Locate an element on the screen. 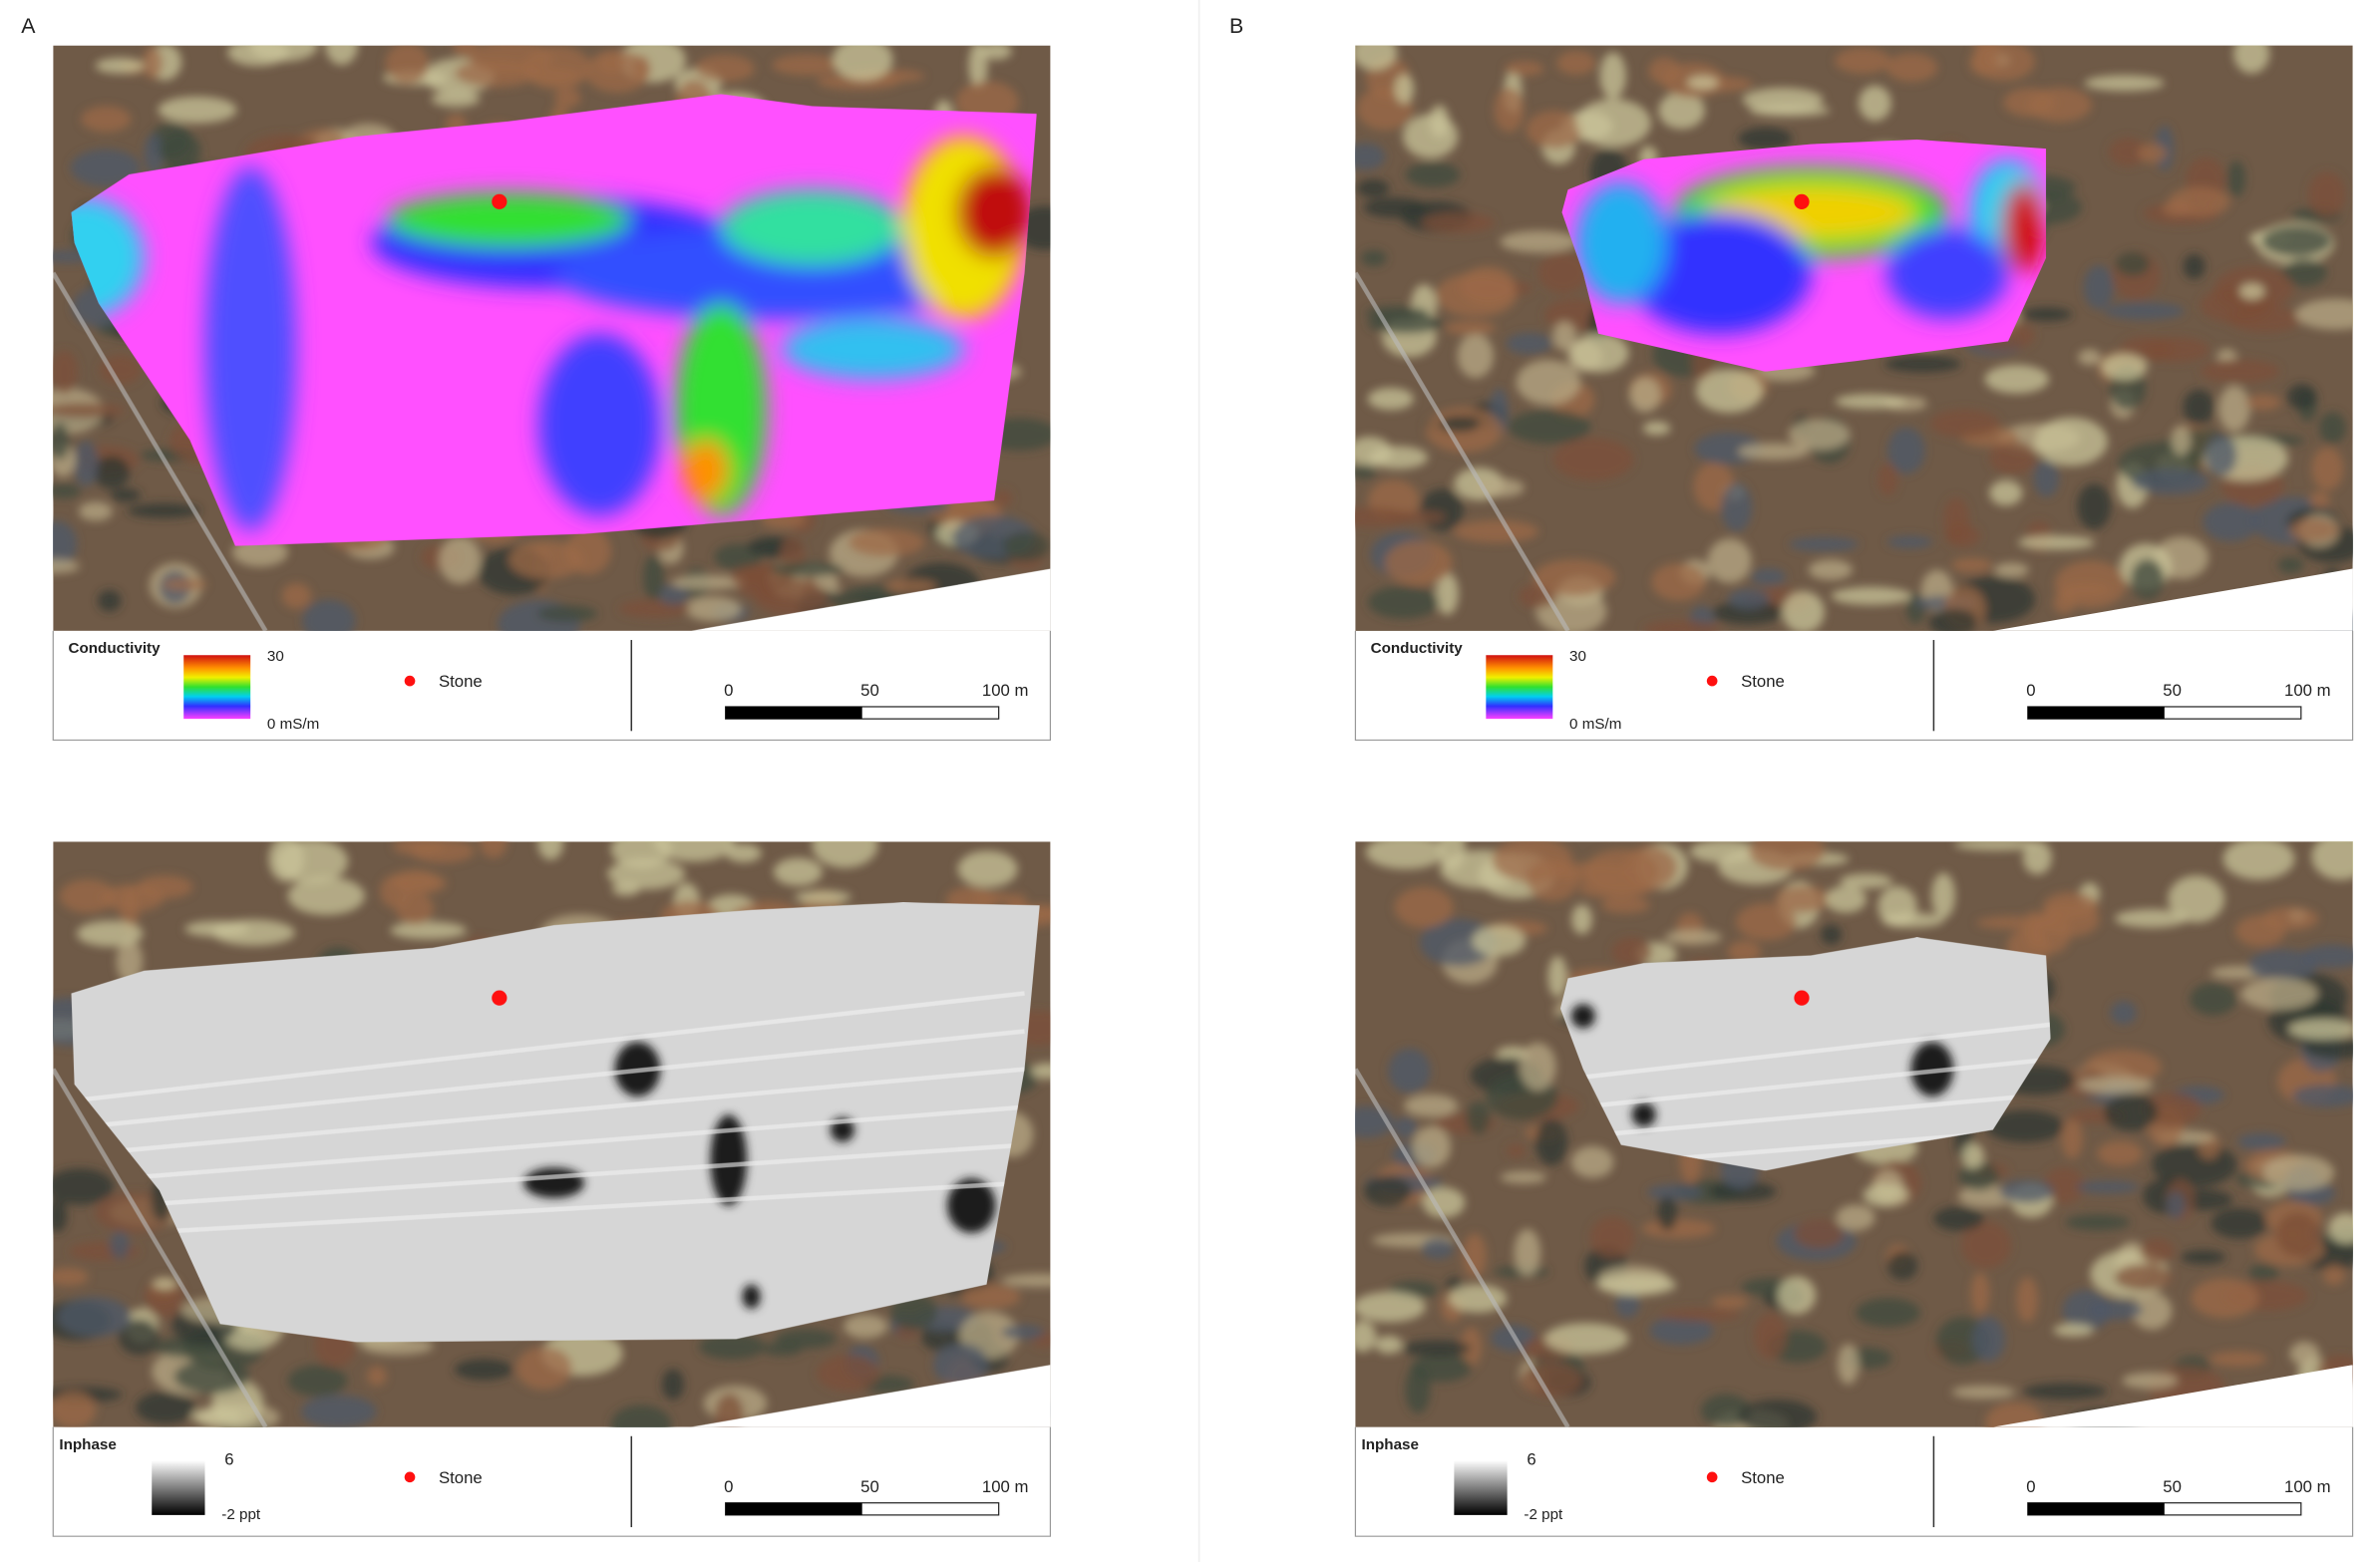 This screenshot has width=2380, height=1562. legend-frame is located at coordinates (552, 686).